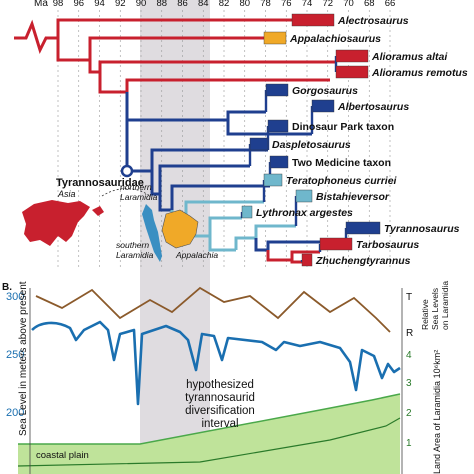 This screenshot has height=474, width=474. I want to click on timescale-tick-label: 76, so click(286, 4).